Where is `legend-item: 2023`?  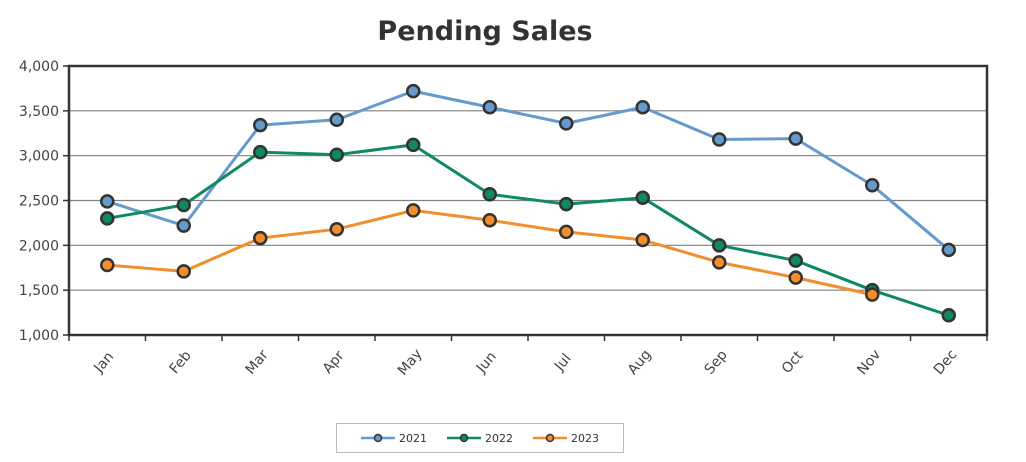 legend-item: 2023 is located at coordinates (566, 438).